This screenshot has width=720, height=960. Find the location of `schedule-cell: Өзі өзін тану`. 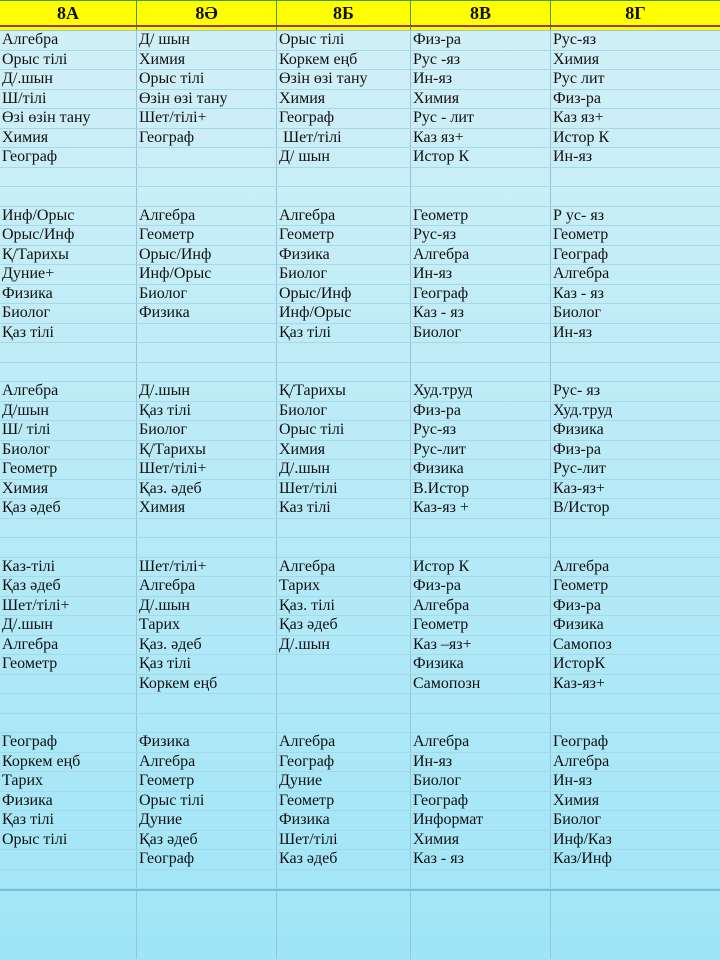

schedule-cell: Өзі өзін тану is located at coordinates (68, 118).